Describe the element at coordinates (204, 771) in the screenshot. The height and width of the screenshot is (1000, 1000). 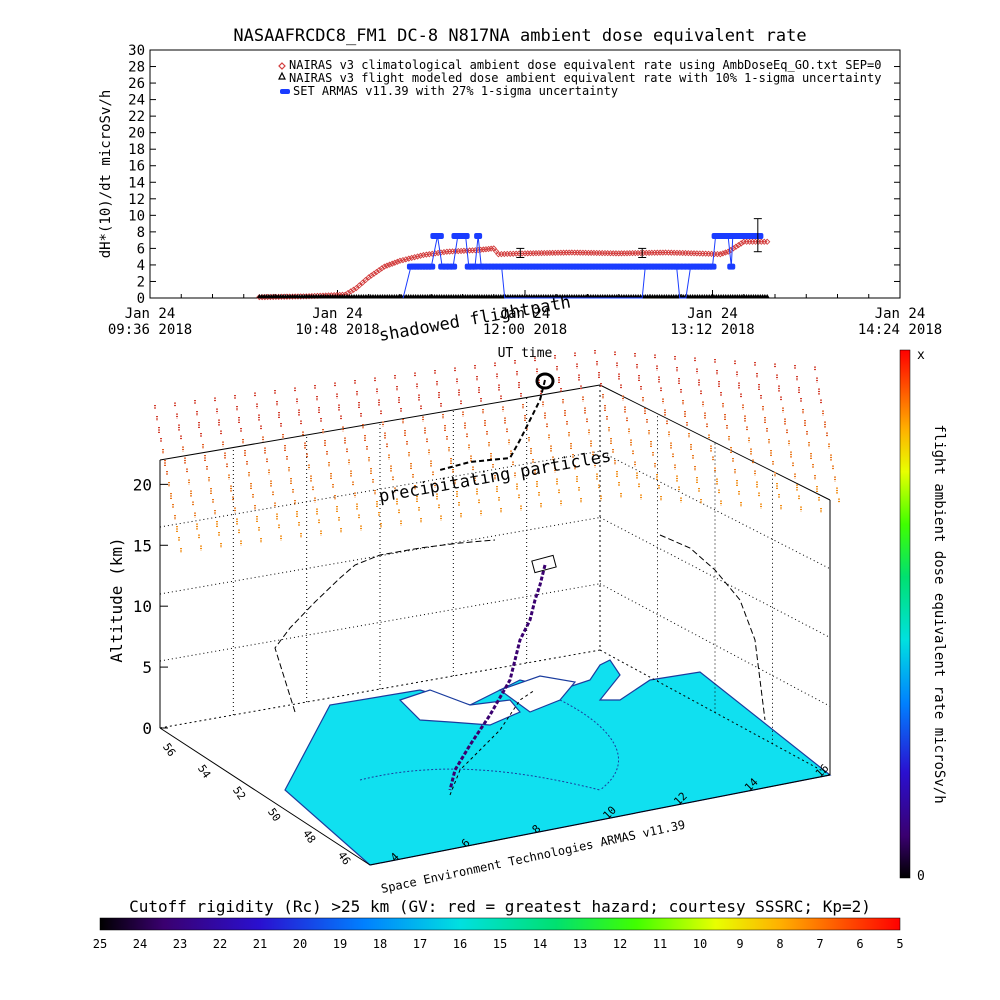
I see `lat-tick-label: 54` at that location.